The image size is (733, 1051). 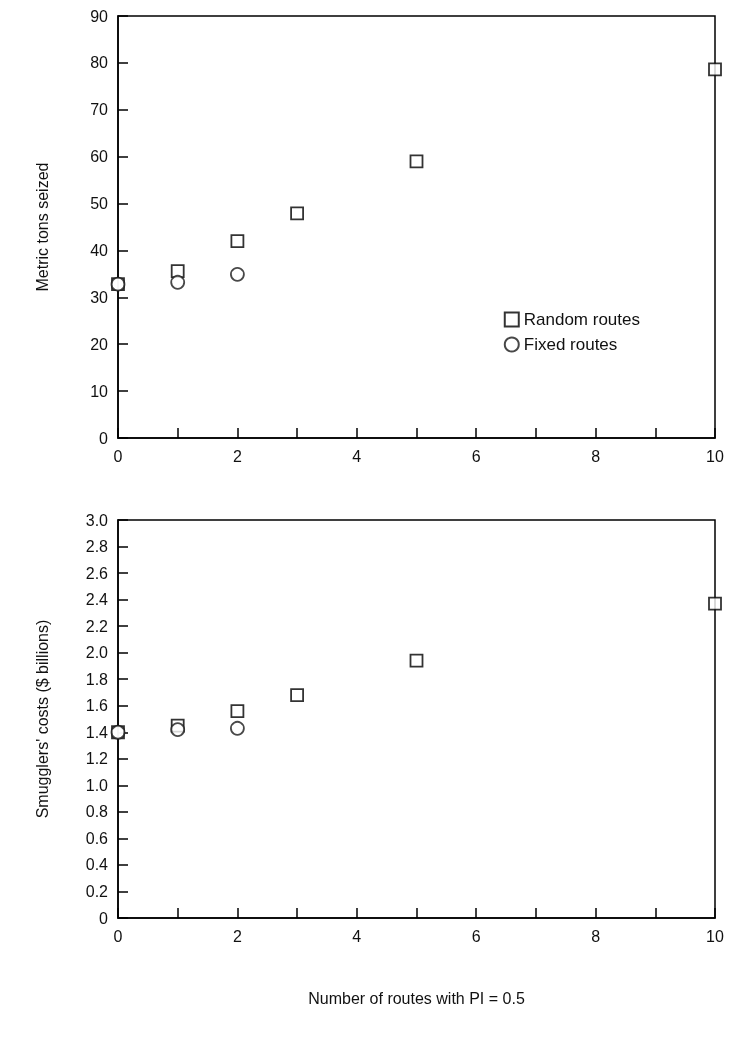 What do you see at coordinates (97, 626) in the screenshot?
I see `y-tick-label: 2.2` at bounding box center [97, 626].